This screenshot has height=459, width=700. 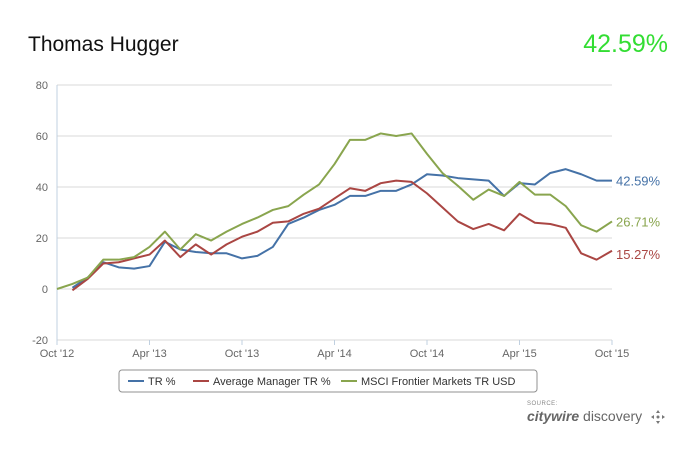 I want to click on x-tick-label: Apr '14, so click(x=334, y=354).